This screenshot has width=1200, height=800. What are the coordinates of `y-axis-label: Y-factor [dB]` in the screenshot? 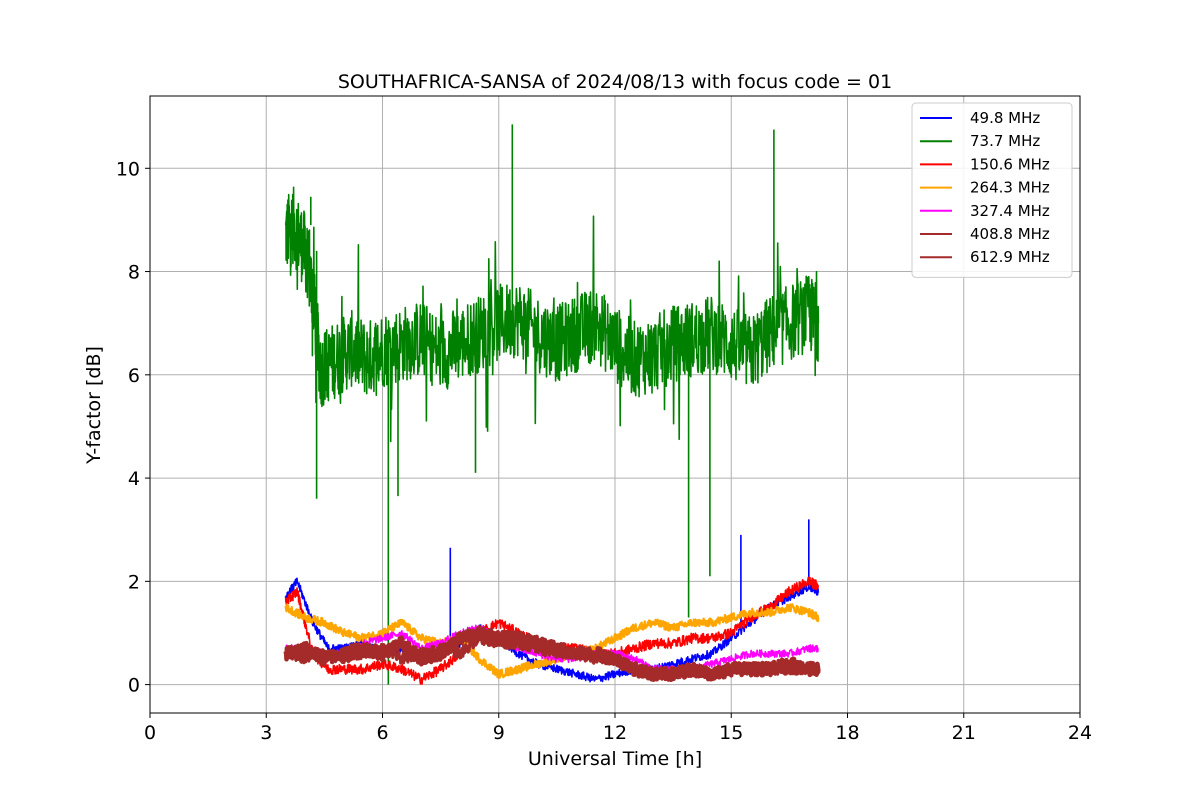 It's located at (94, 405).